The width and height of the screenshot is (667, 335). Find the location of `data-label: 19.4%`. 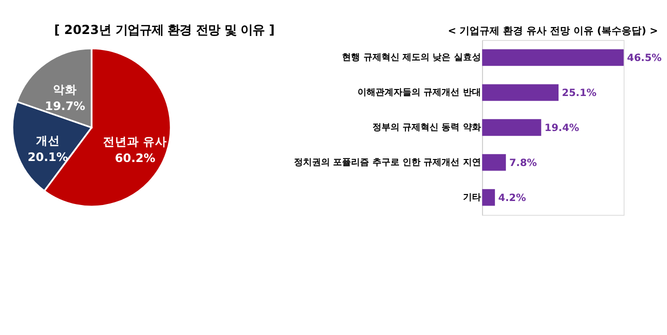

data-label: 19.4% is located at coordinates (562, 128).